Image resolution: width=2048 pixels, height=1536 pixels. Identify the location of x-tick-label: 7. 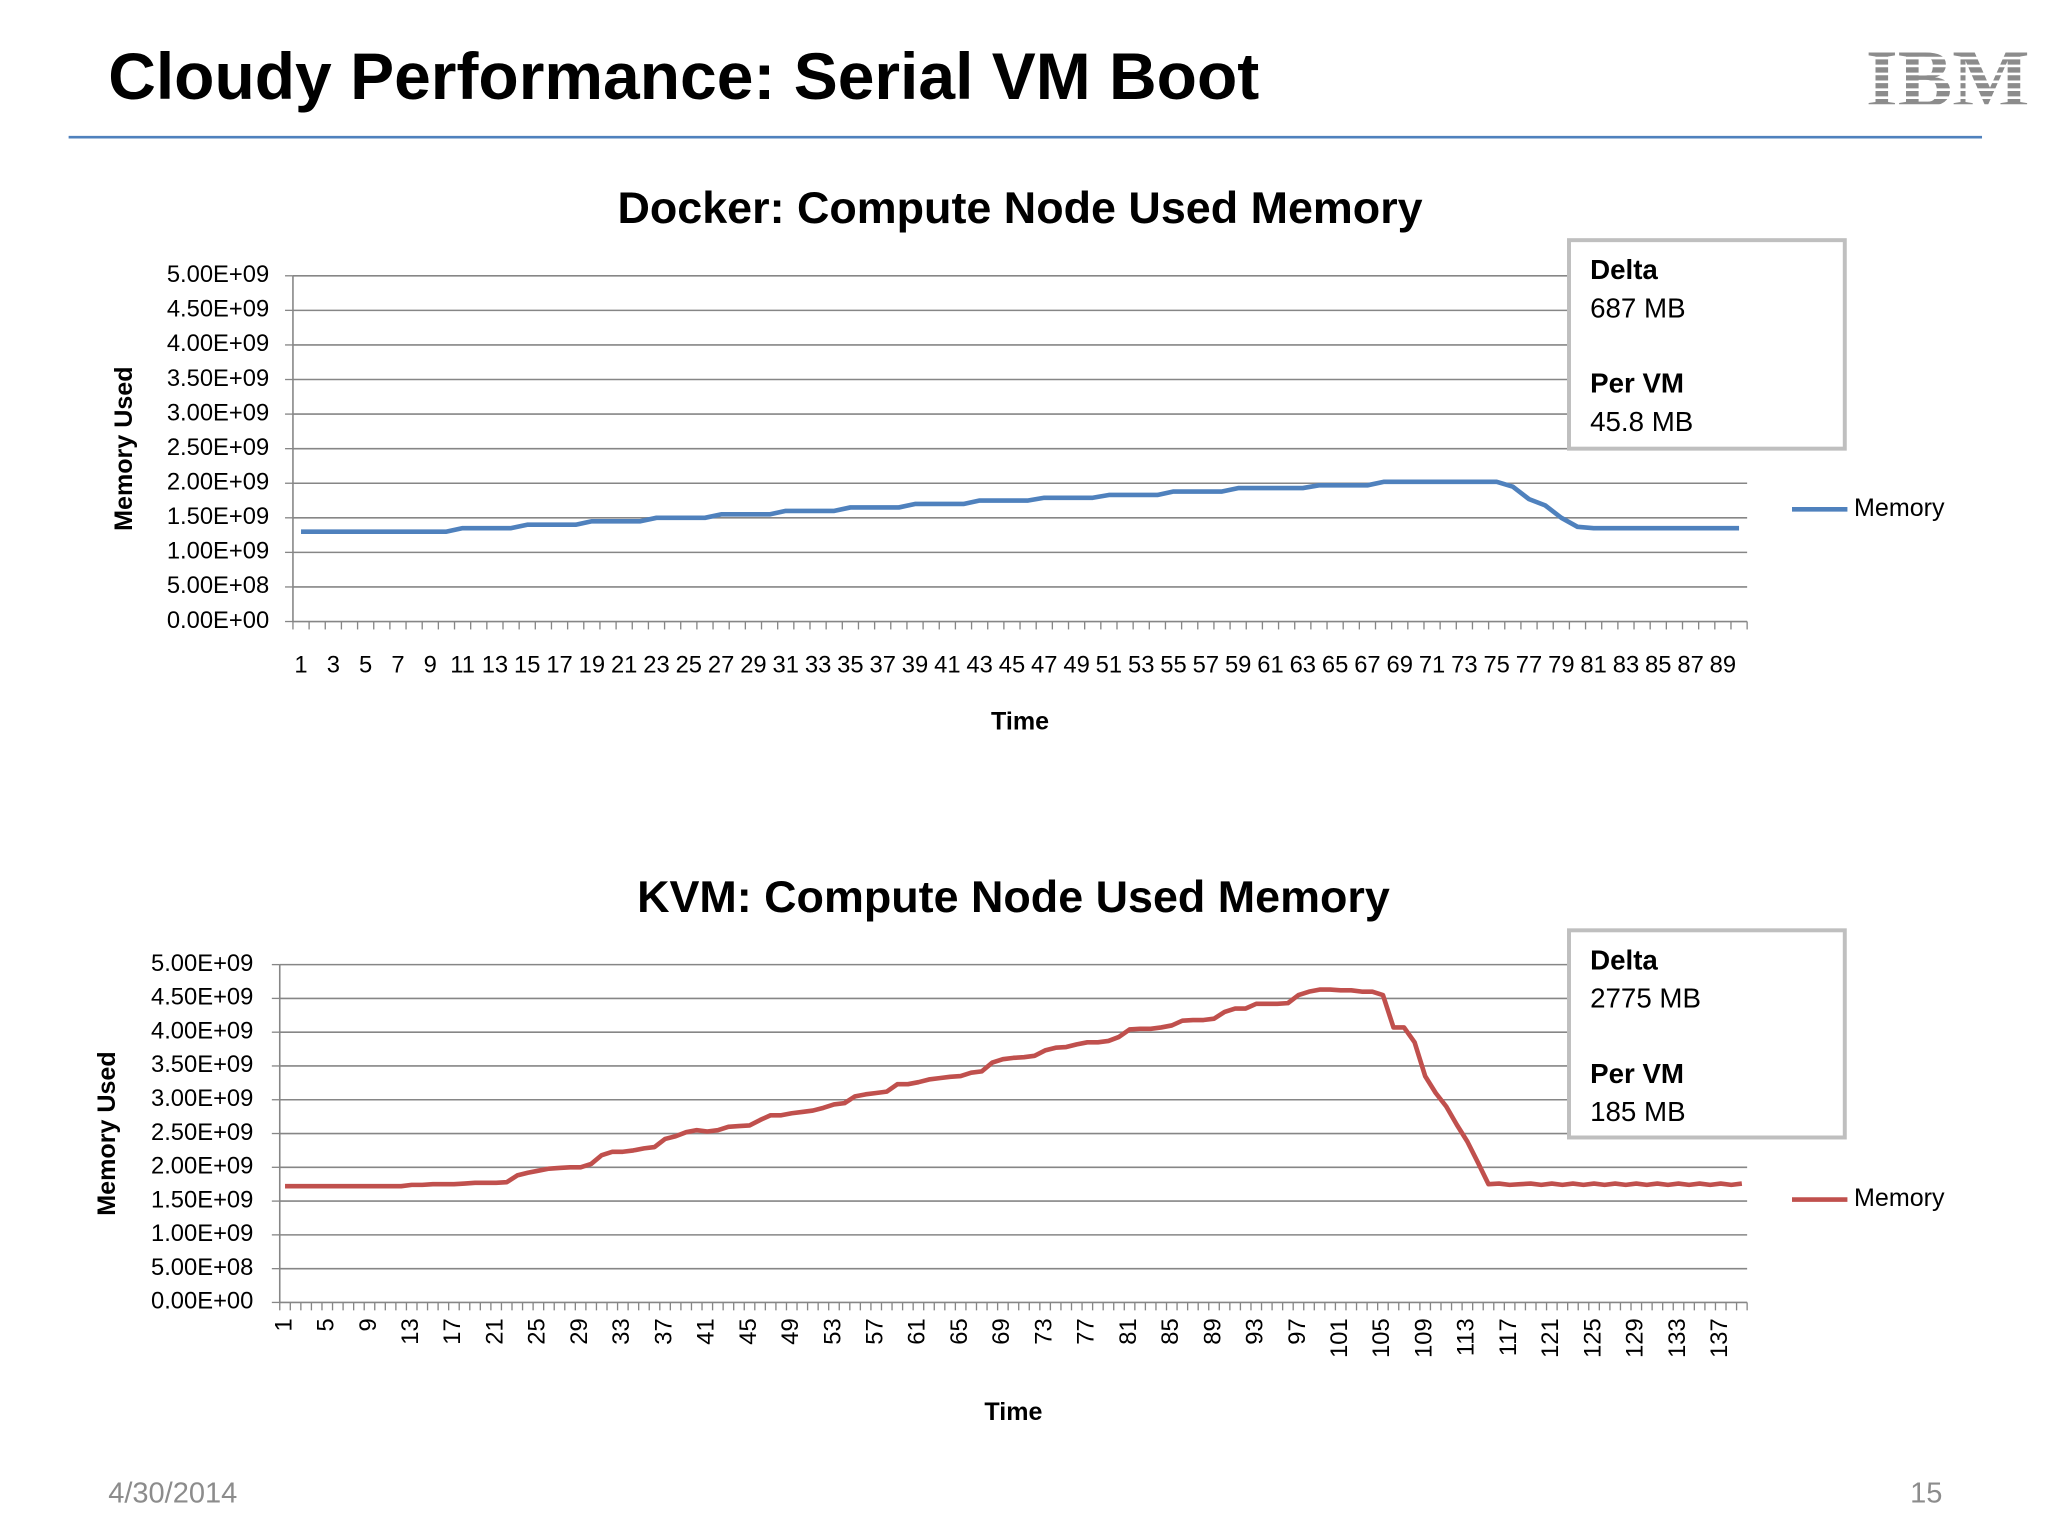
(397, 665).